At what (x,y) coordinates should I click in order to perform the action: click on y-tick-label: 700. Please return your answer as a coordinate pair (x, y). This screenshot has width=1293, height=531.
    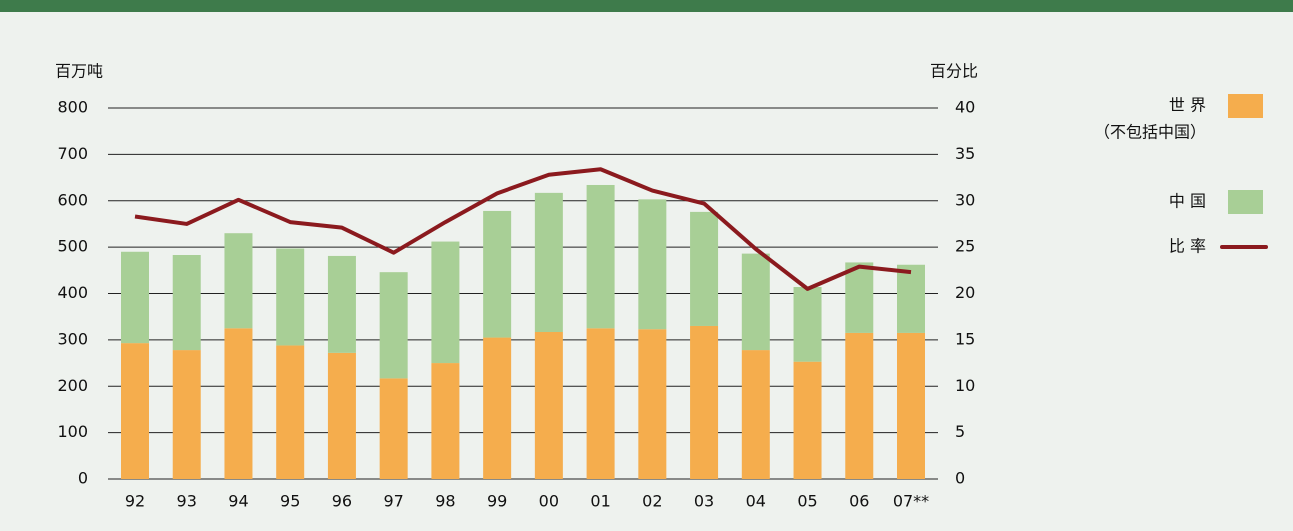
    Looking at the image, I should click on (72, 153).